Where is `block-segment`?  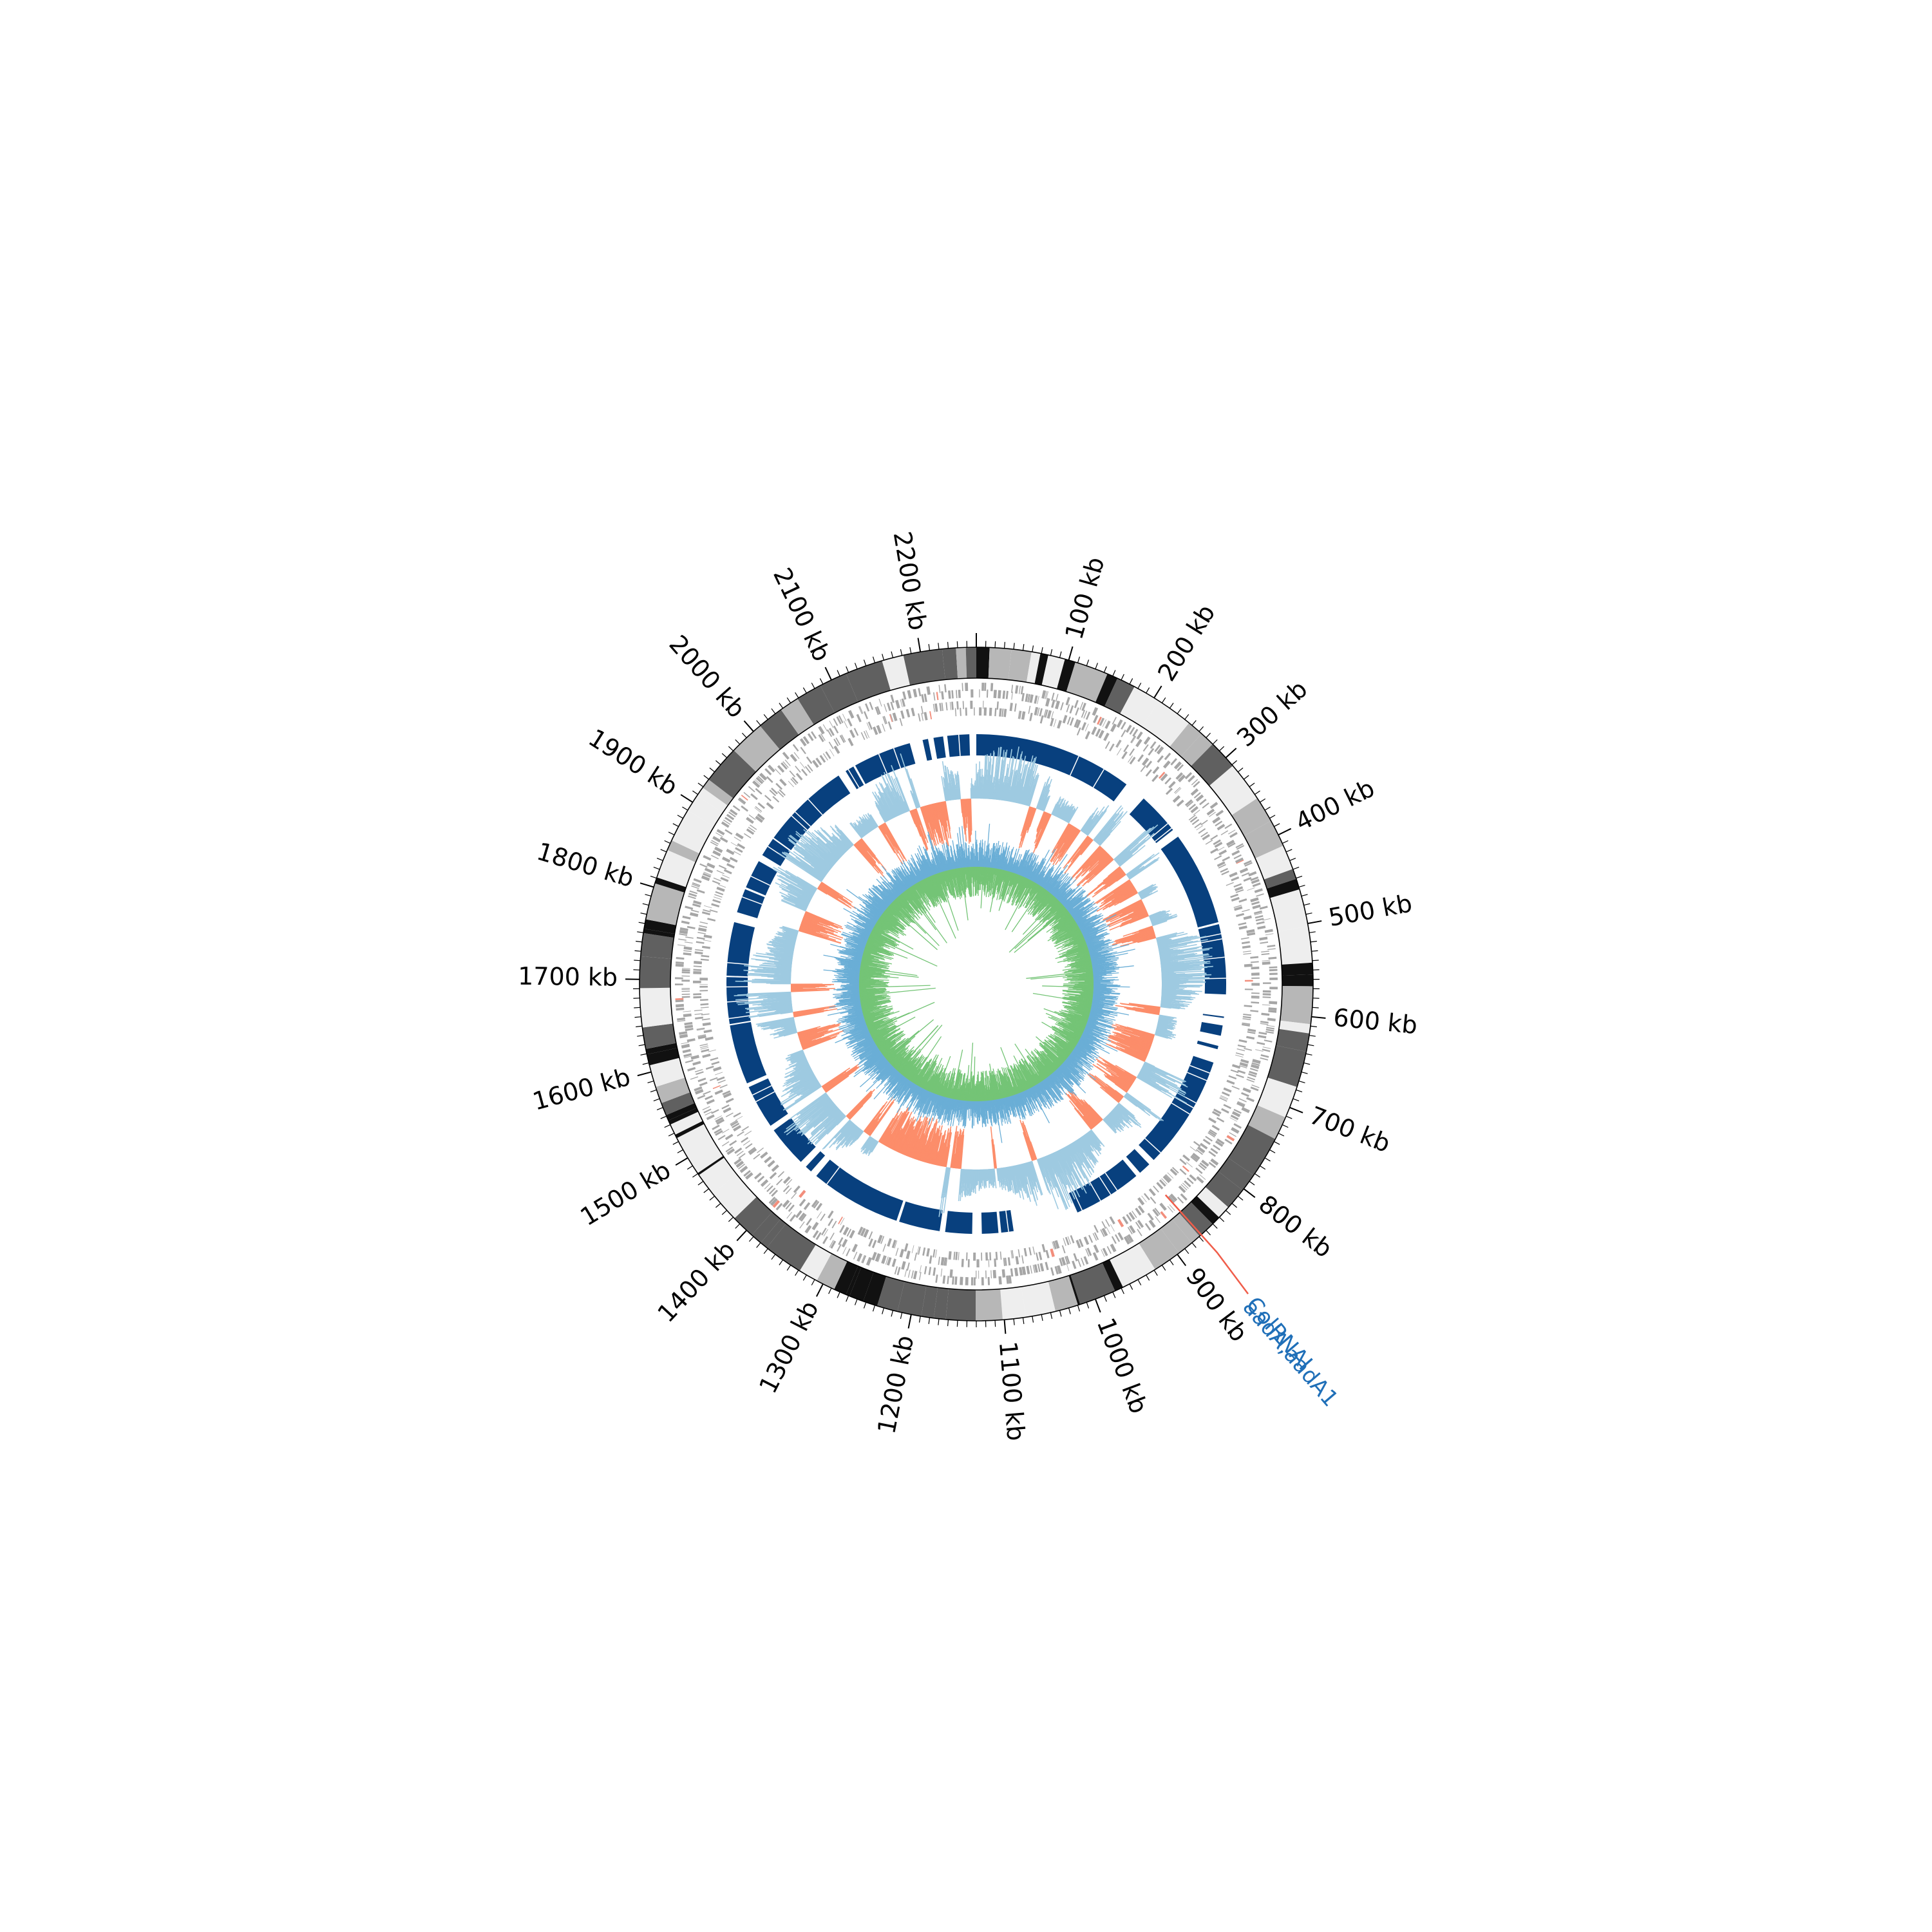
block-segment is located at coordinates (1007, 1222).